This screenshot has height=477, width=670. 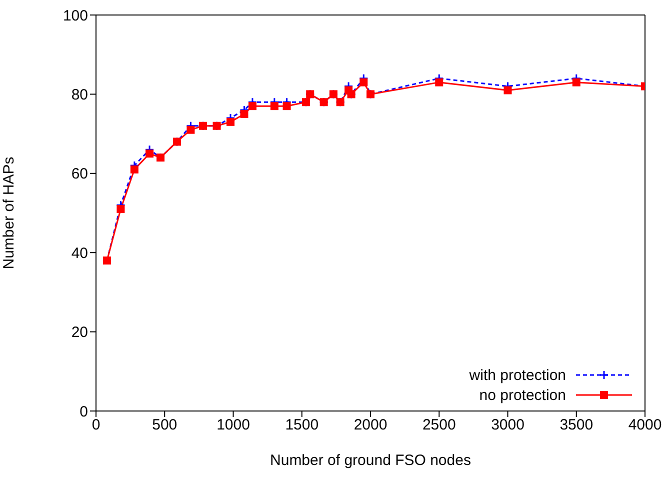 I want to click on y-tick-label: 100, so click(x=75, y=15).